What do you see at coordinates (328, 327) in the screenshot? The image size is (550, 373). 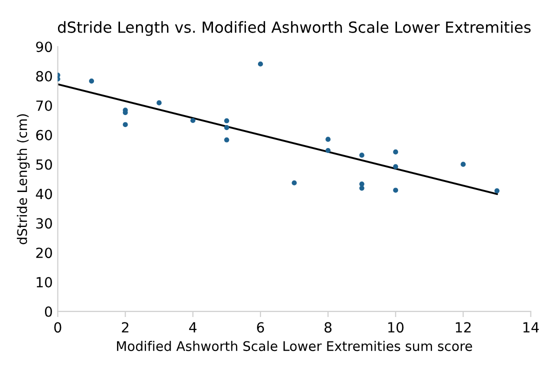 I see `x-tick-label: 8` at bounding box center [328, 327].